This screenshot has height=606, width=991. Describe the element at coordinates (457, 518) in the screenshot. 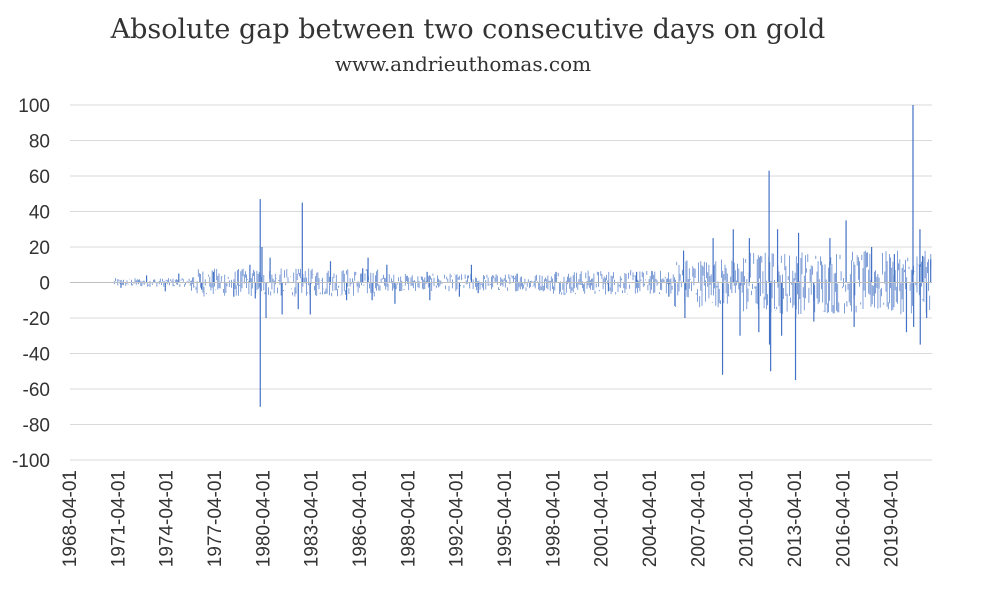

I see `x-tick-label: 1992-04-01` at that location.